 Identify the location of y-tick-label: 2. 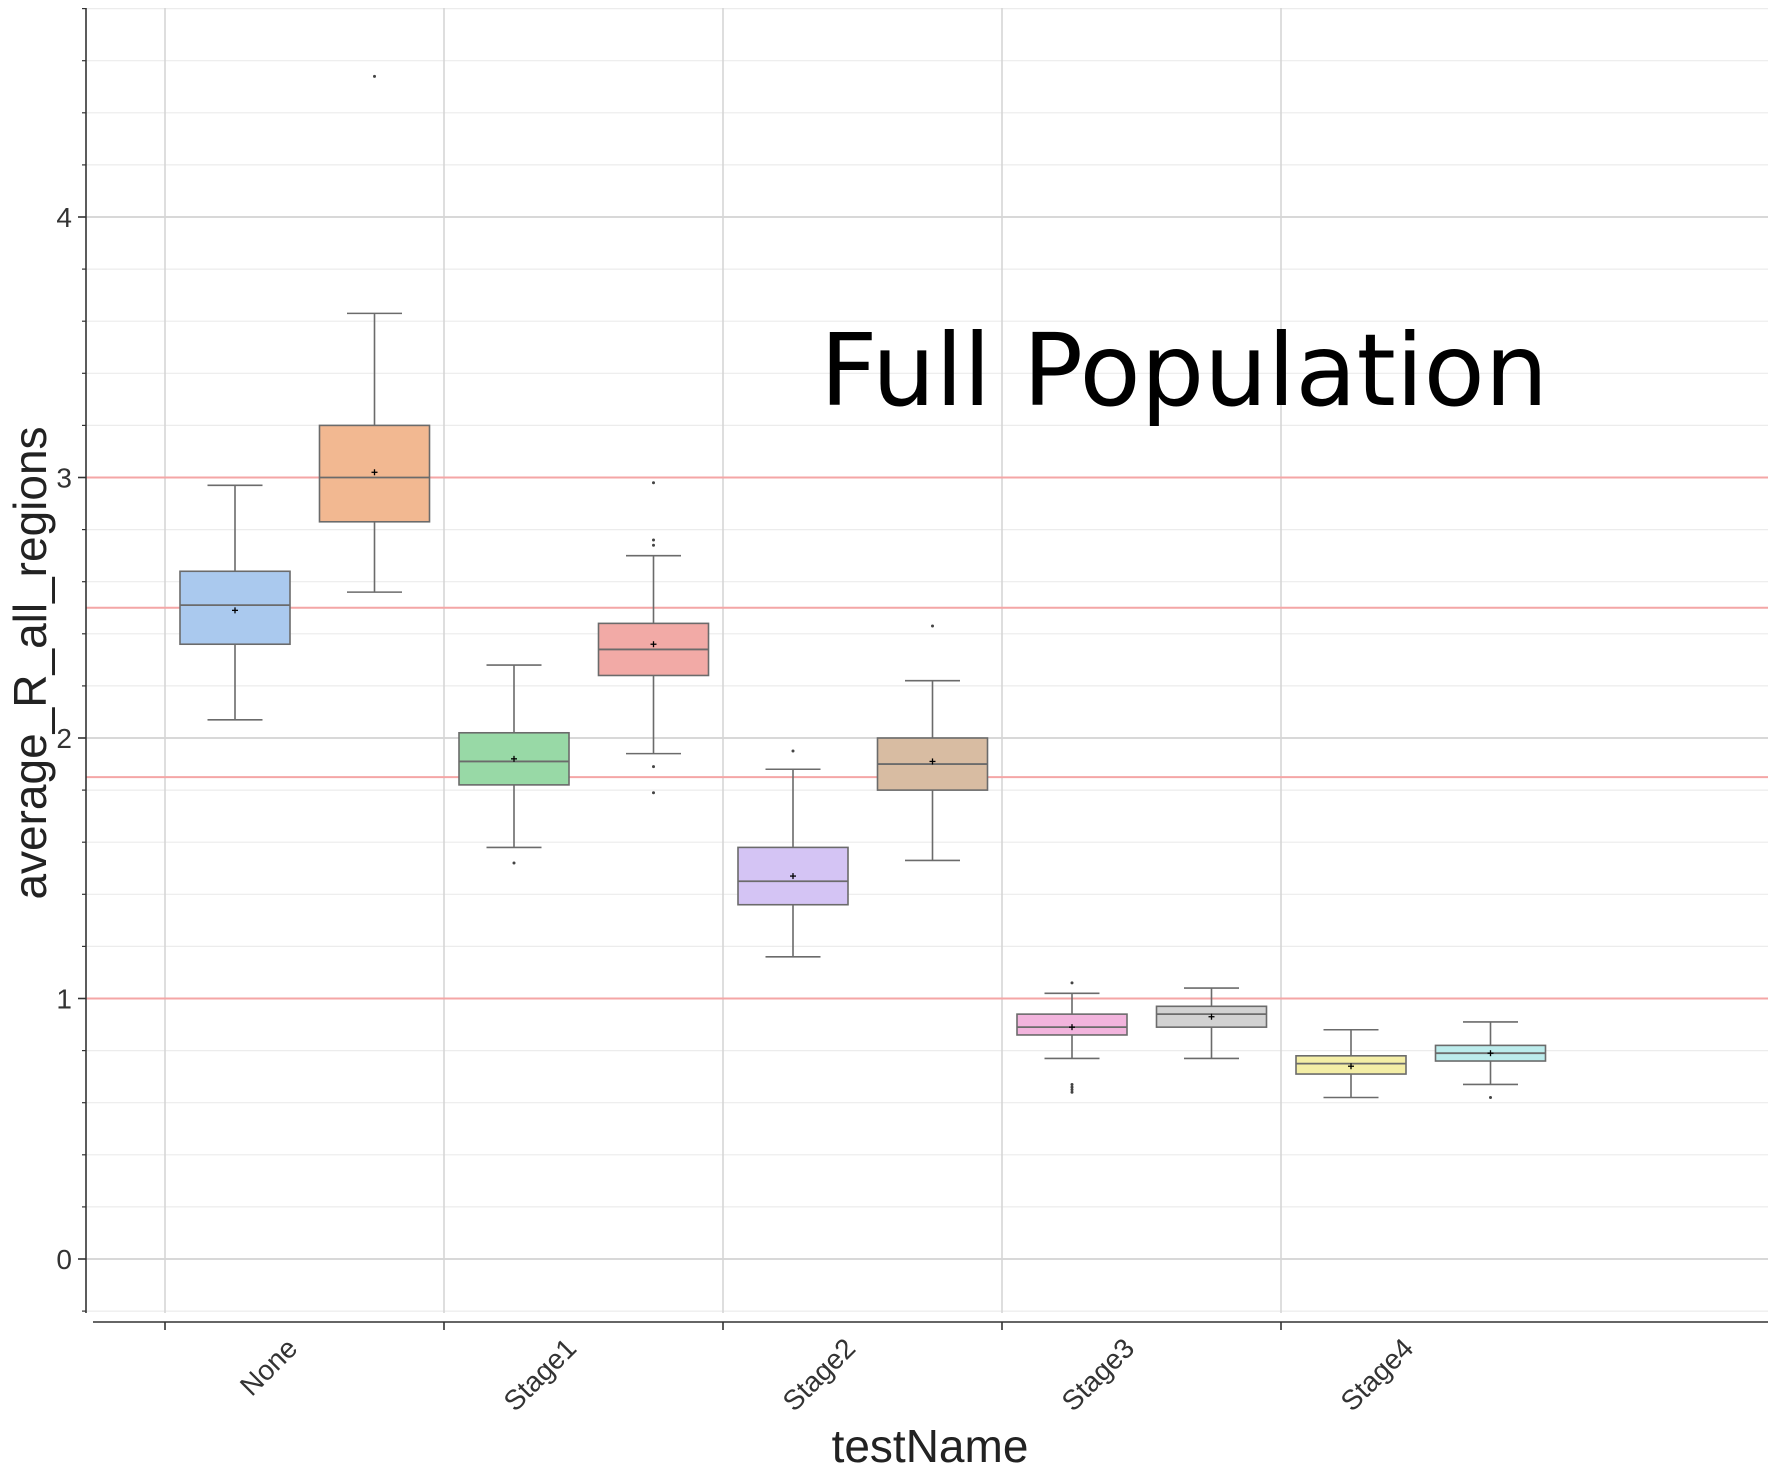
(64, 738).